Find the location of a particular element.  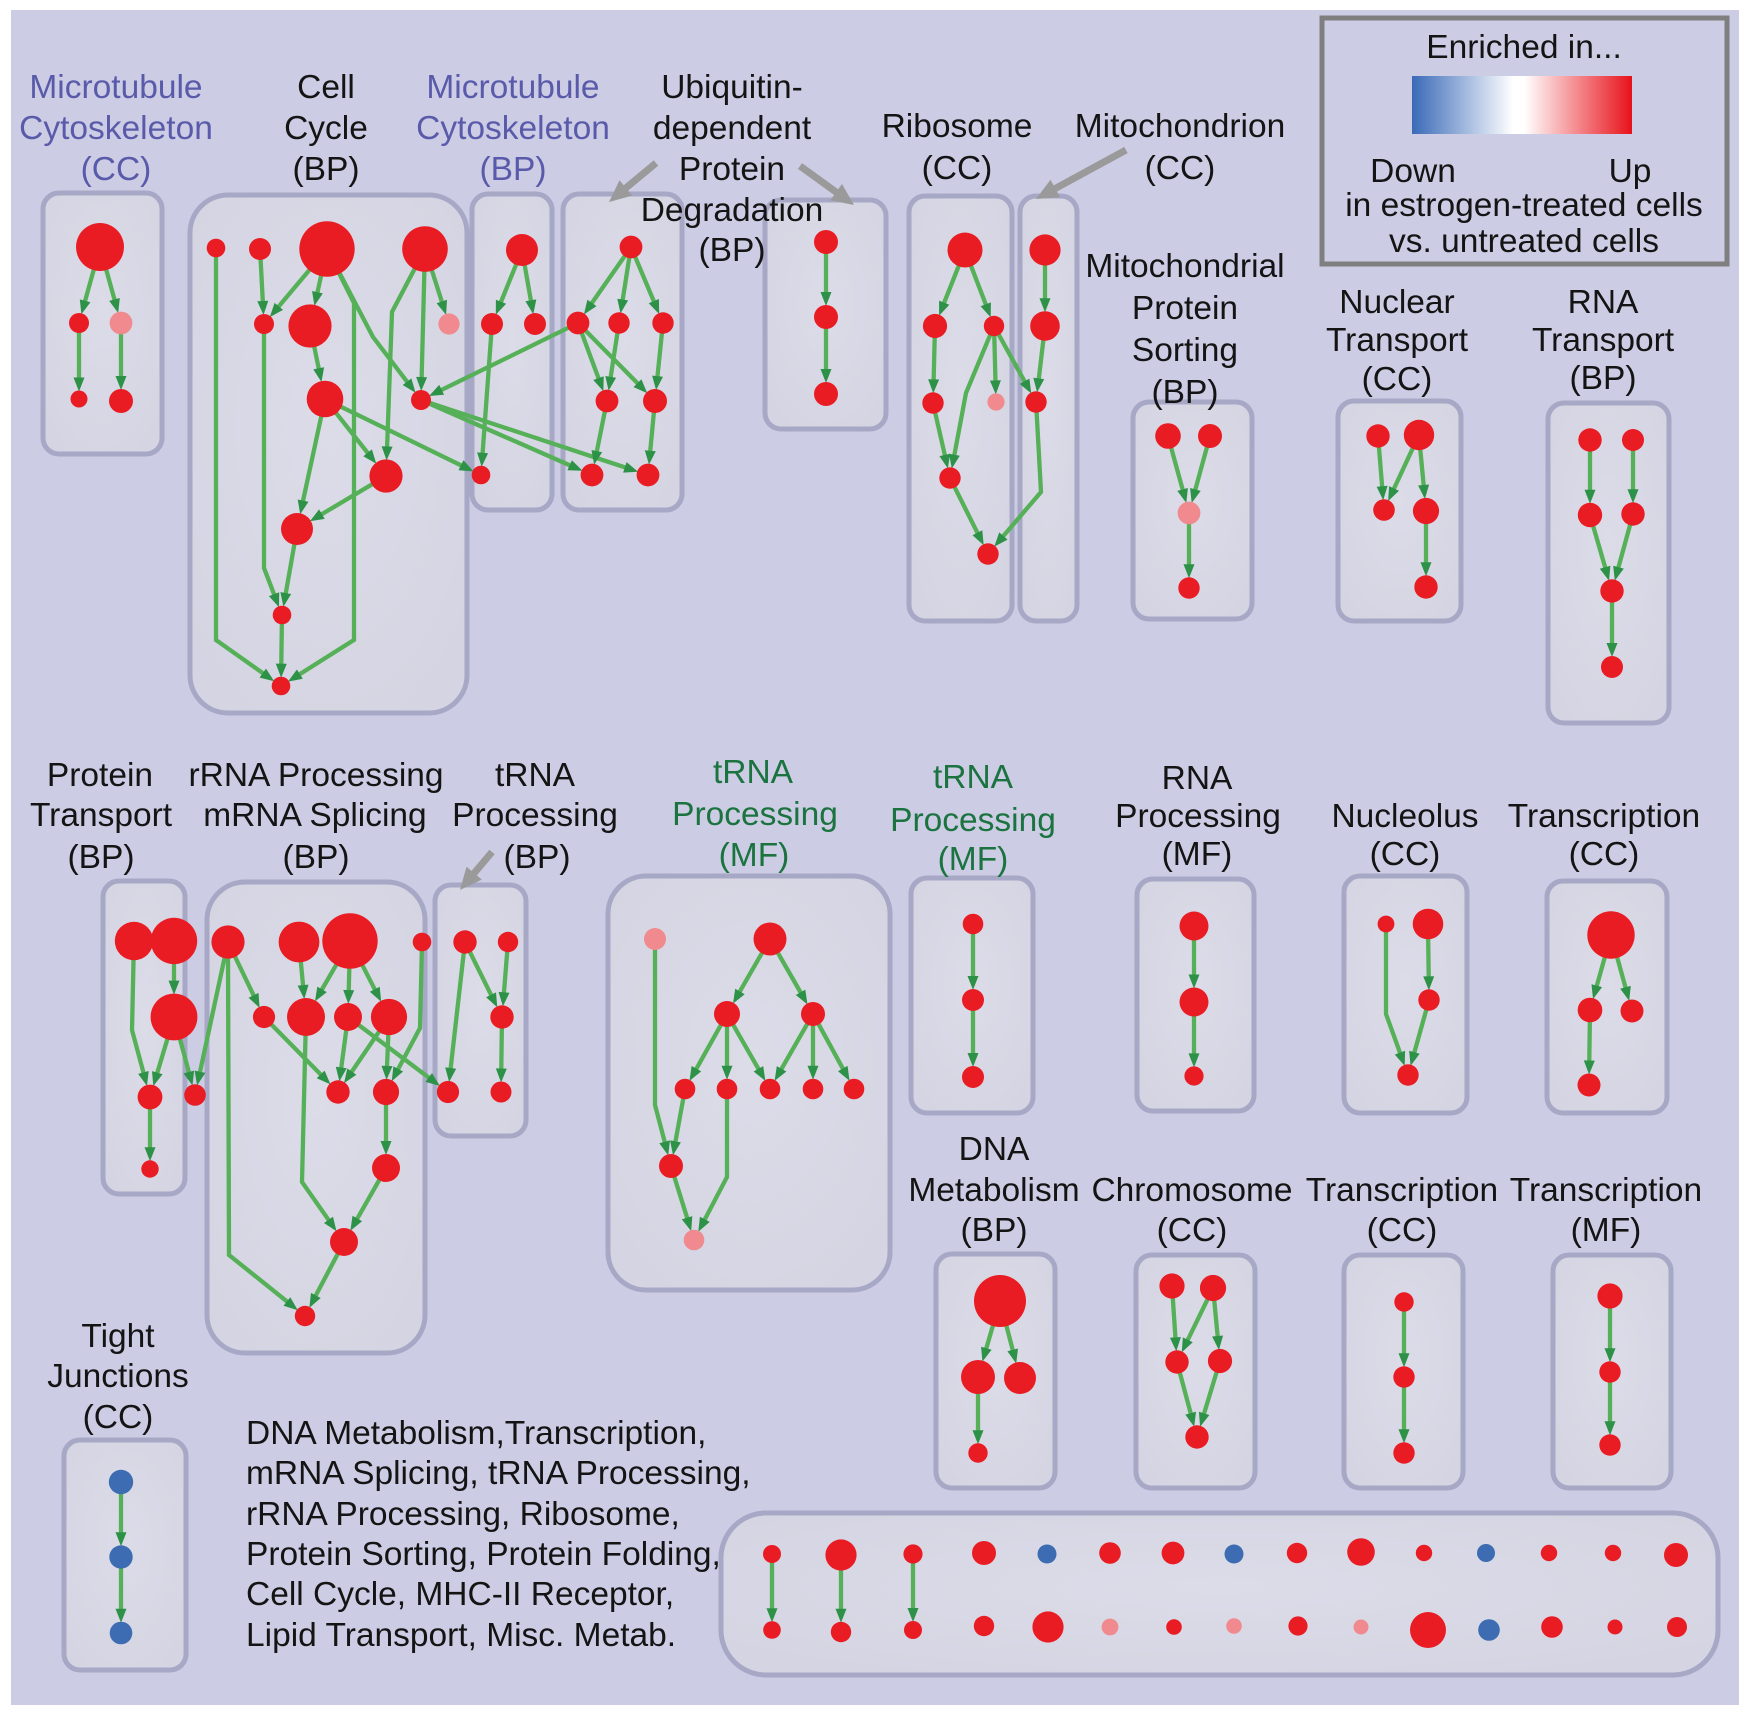

svg-text: Sorting is located at coordinates (1185, 350).